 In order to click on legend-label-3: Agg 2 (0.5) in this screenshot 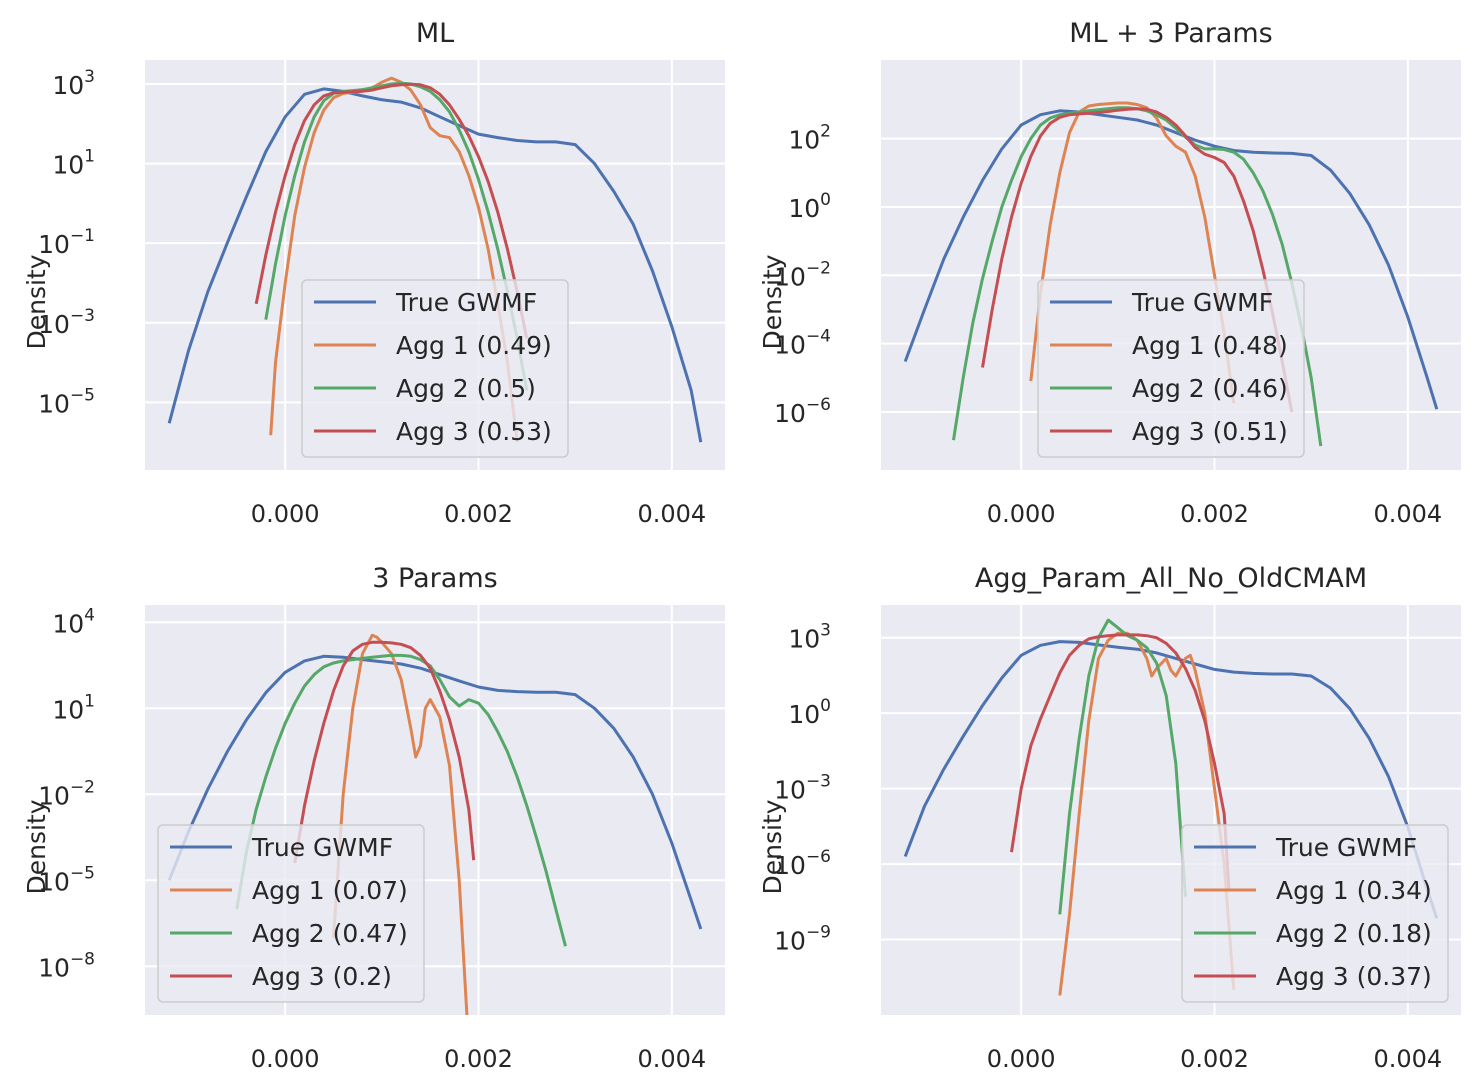, I will do `click(466, 388)`.